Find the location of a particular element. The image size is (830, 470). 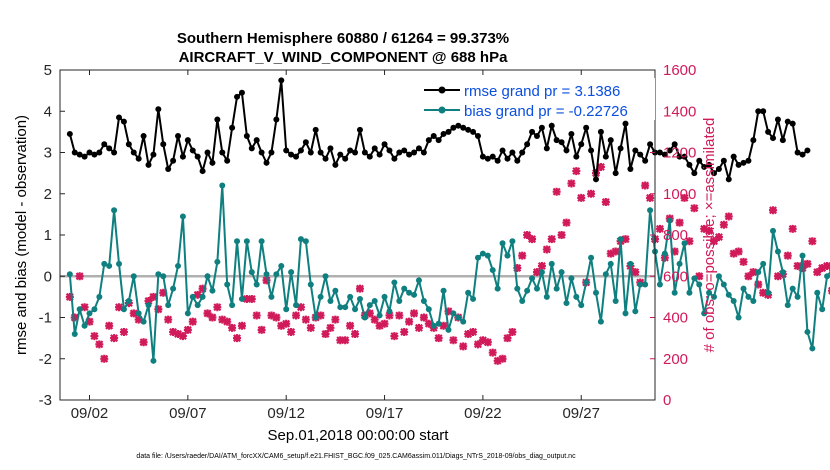

y-tick-label: -2 is located at coordinates (45, 359).